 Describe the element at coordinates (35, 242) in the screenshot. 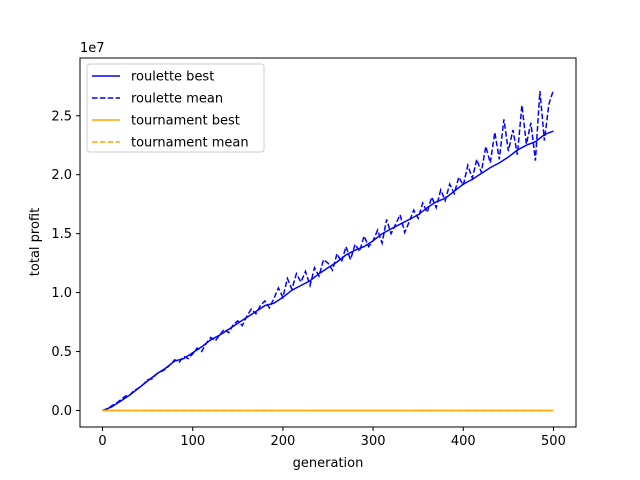

I see `y-axis-label: total profit` at that location.